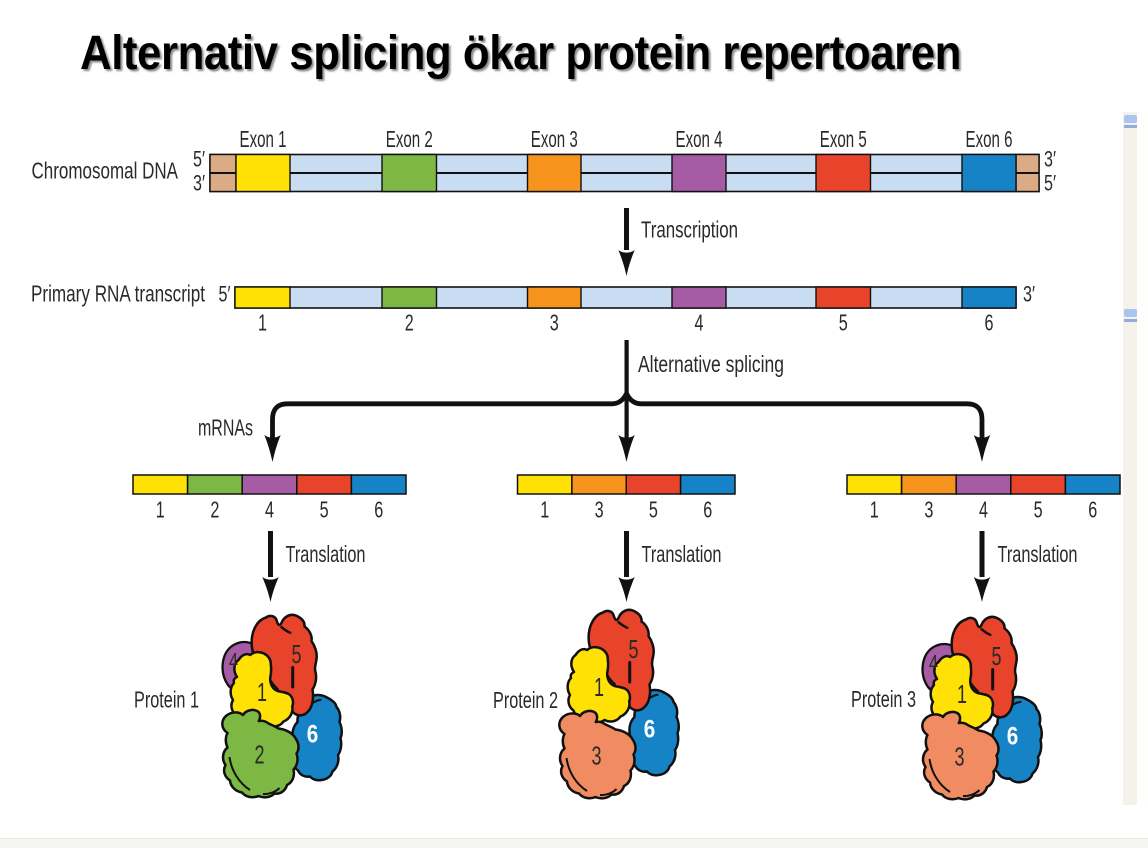  Describe the element at coordinates (843, 139) in the screenshot. I see `svg-text: Exon 5` at that location.